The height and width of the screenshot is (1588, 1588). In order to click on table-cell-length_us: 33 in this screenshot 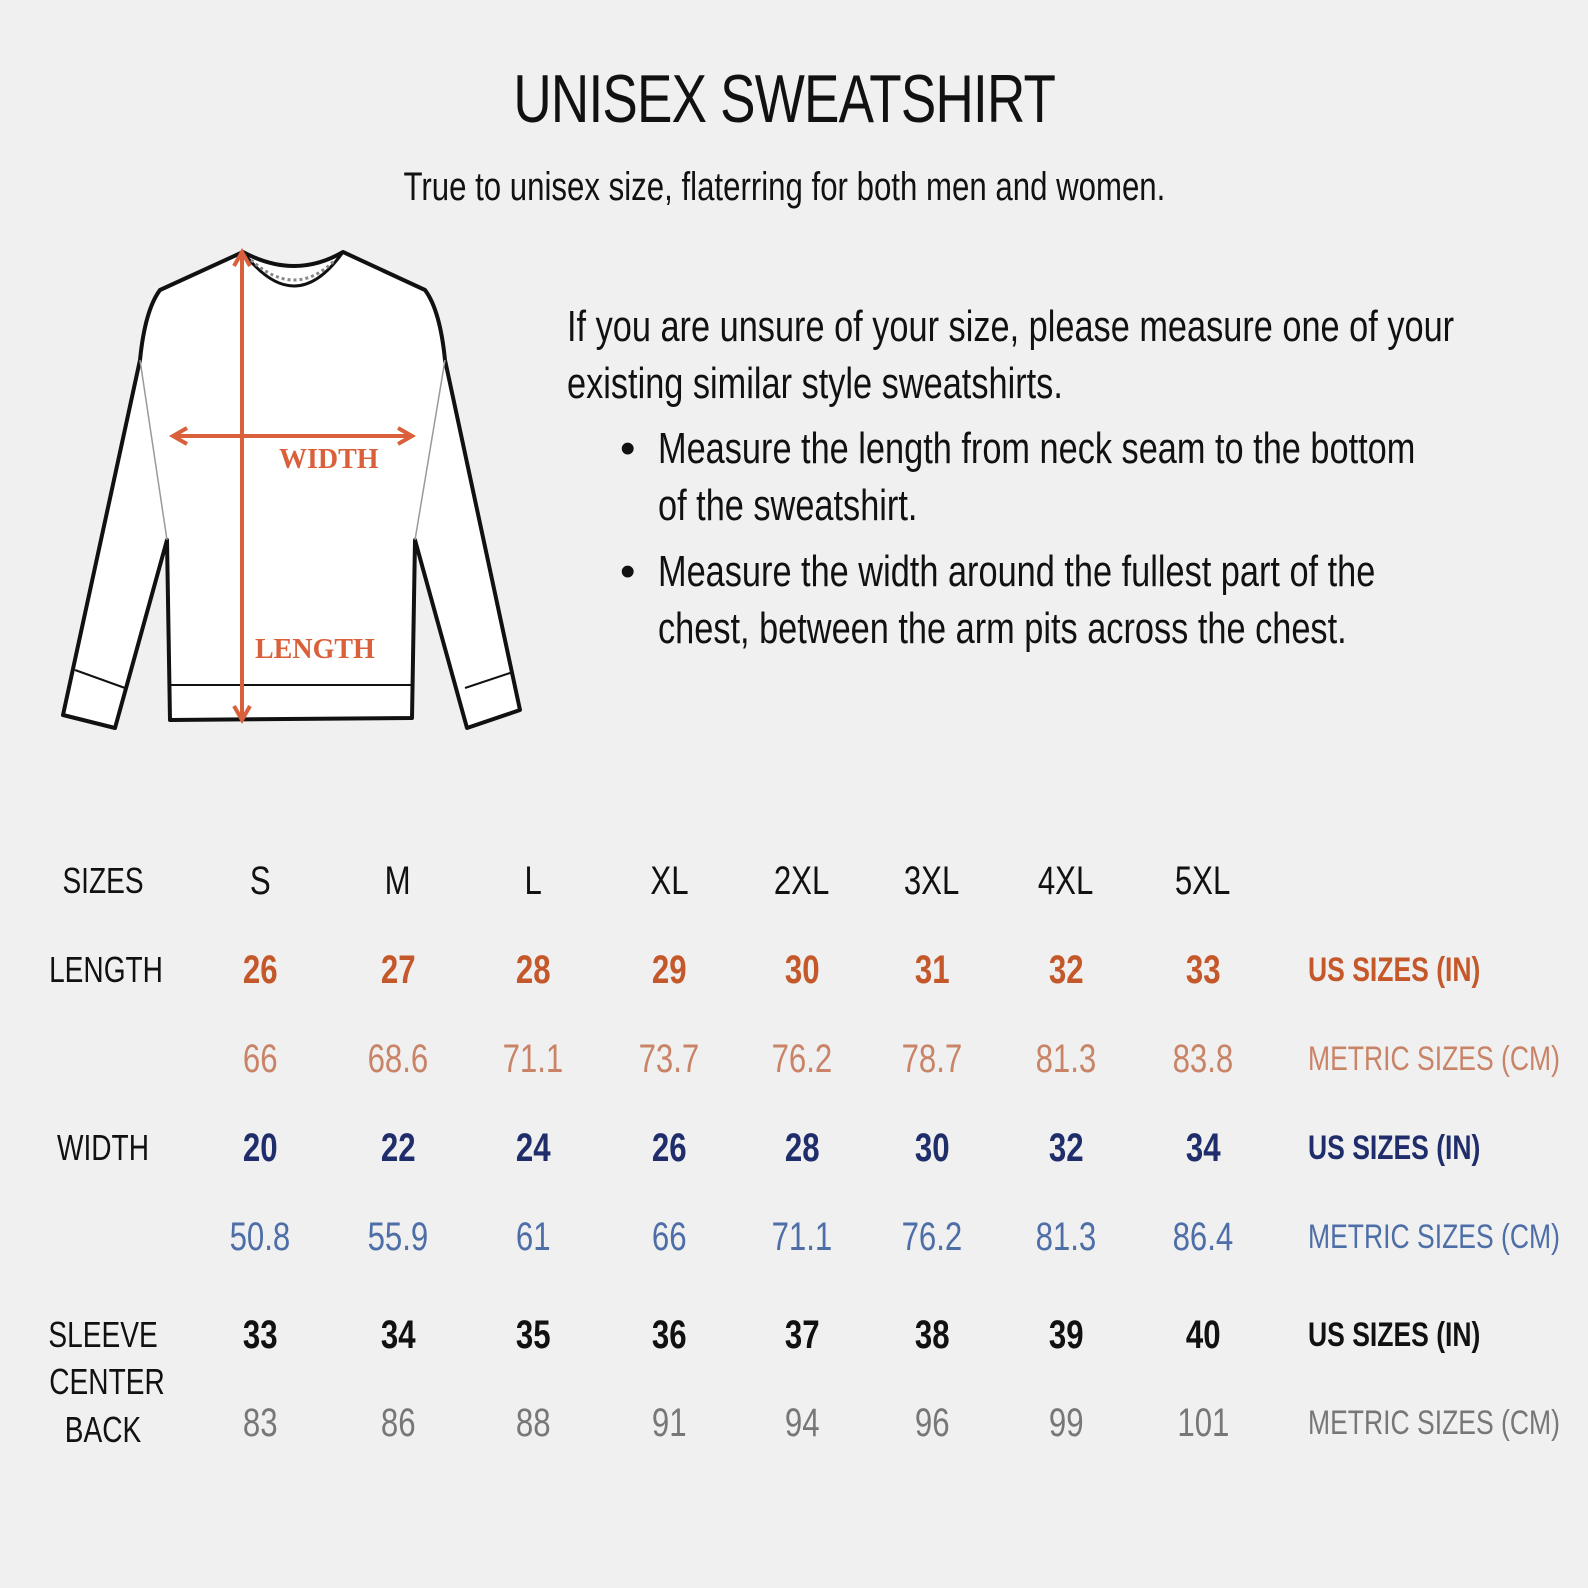, I will do `click(1203, 970)`.